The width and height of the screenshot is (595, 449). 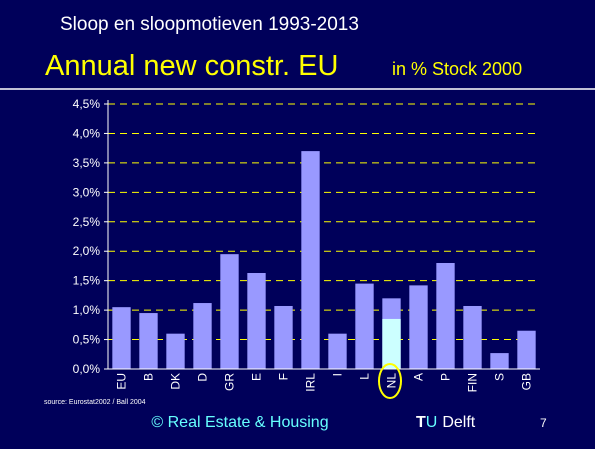 What do you see at coordinates (87, 281) in the screenshot?
I see `y-tick-label: 1,5%` at bounding box center [87, 281].